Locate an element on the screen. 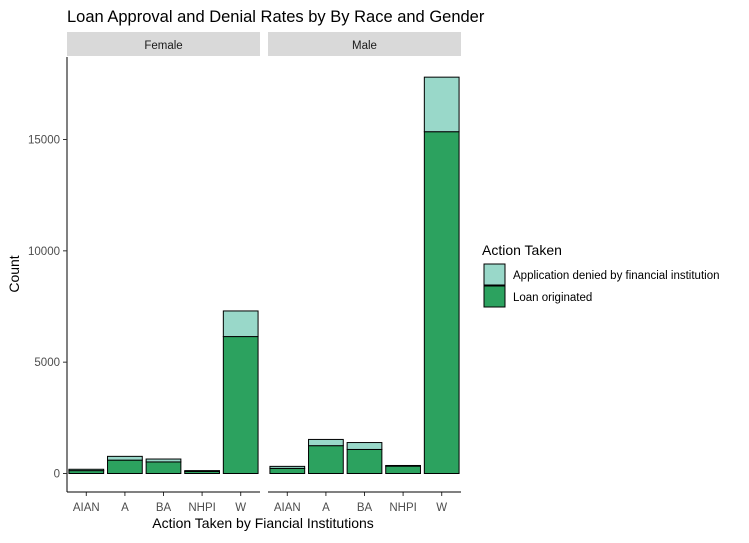 The image size is (749, 543). bar-female-nhpi-application-denied-by-financial-institution is located at coordinates (202, 471).